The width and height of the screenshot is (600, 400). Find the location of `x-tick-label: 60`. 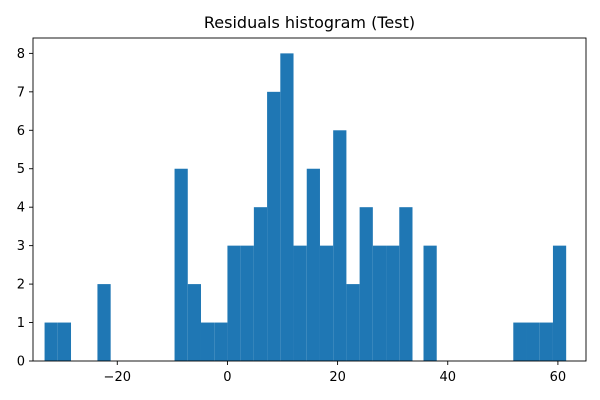

x-tick-label: 60 is located at coordinates (558, 377).